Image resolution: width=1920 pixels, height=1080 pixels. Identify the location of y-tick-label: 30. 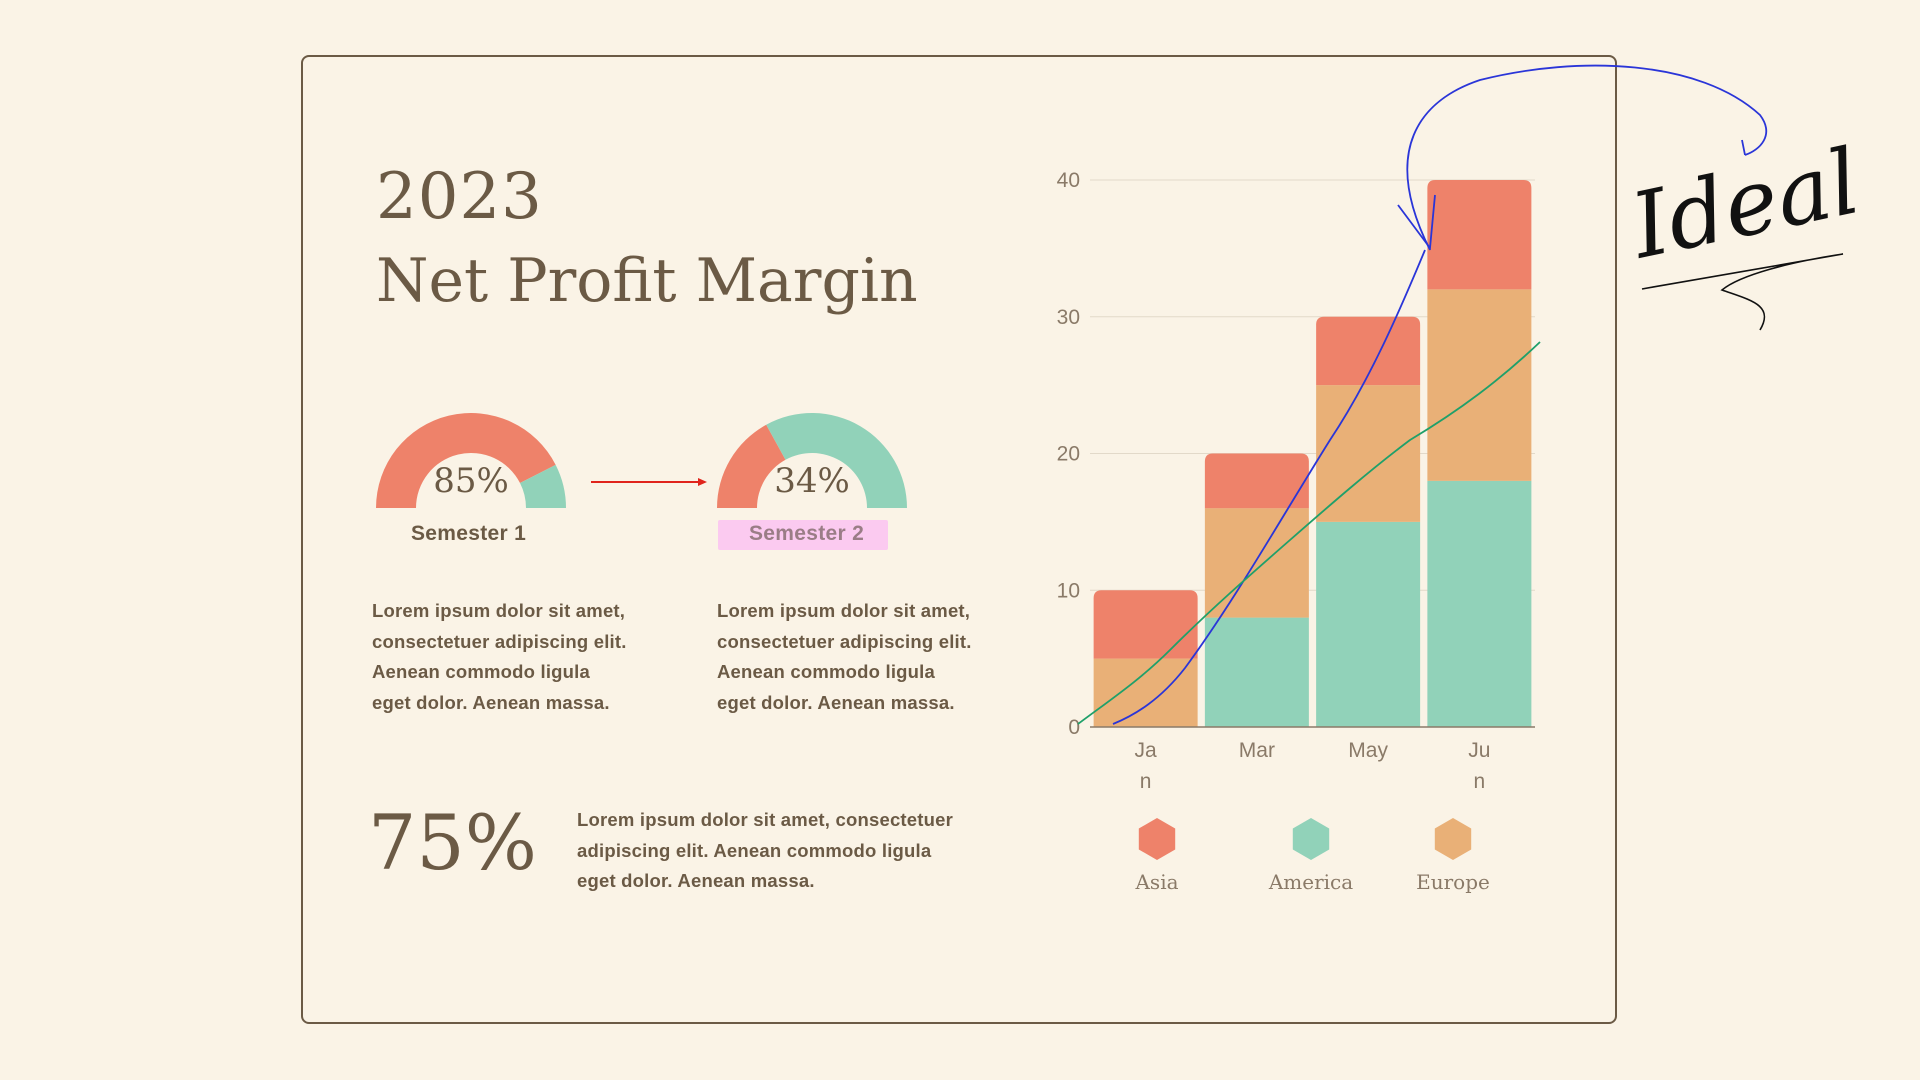
(1068, 317).